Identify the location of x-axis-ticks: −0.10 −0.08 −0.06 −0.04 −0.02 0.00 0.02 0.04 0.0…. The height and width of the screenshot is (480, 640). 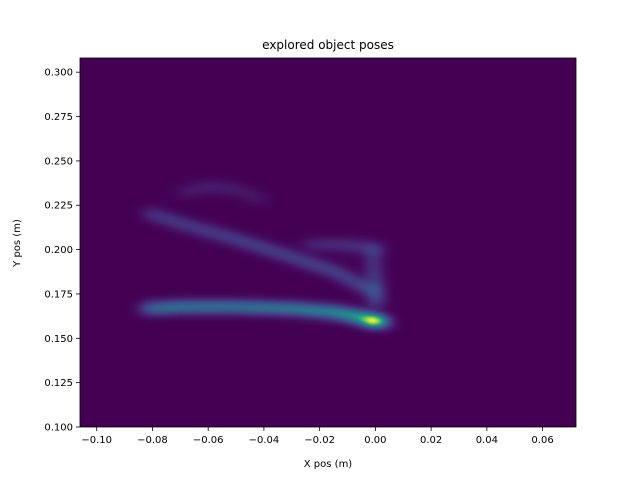
(317, 436).